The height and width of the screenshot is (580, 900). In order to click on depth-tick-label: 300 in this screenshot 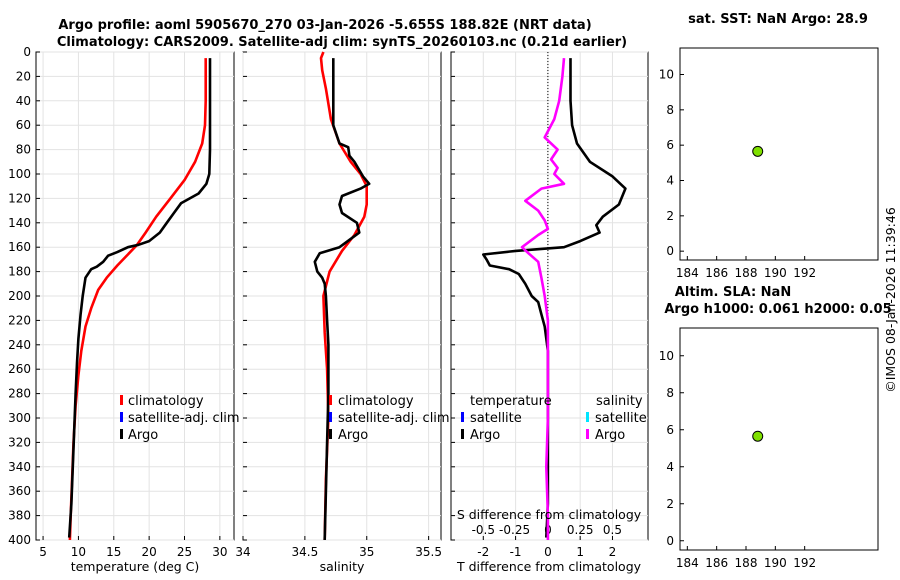, I will do `click(19, 418)`.